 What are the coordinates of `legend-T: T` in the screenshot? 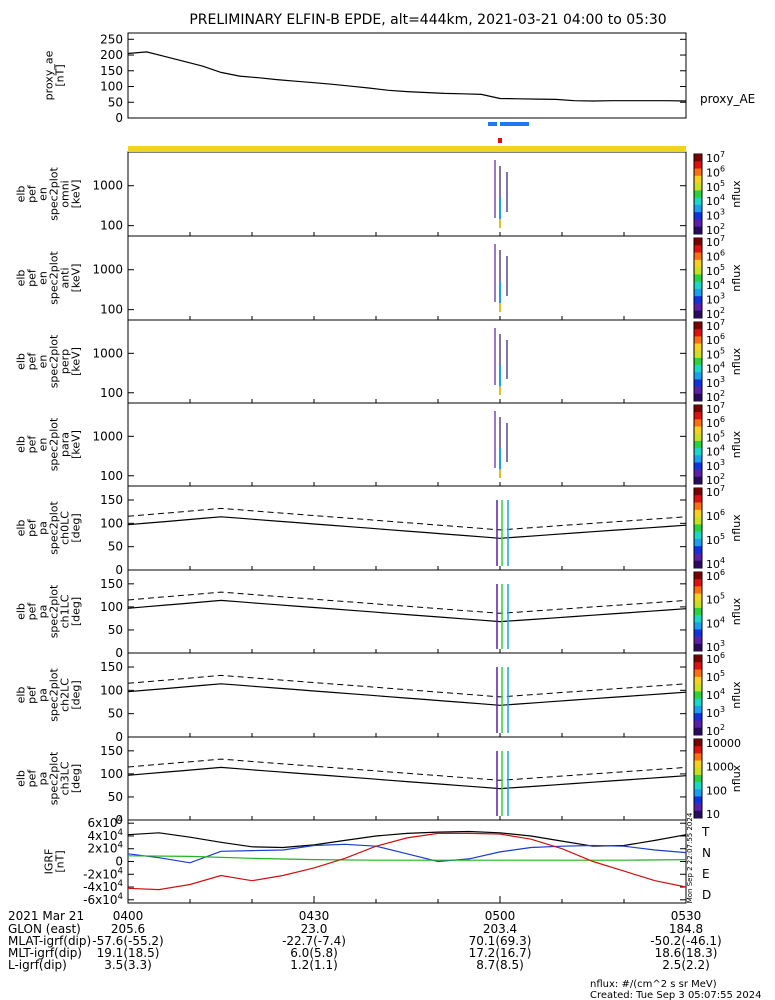 It's located at (705, 832).